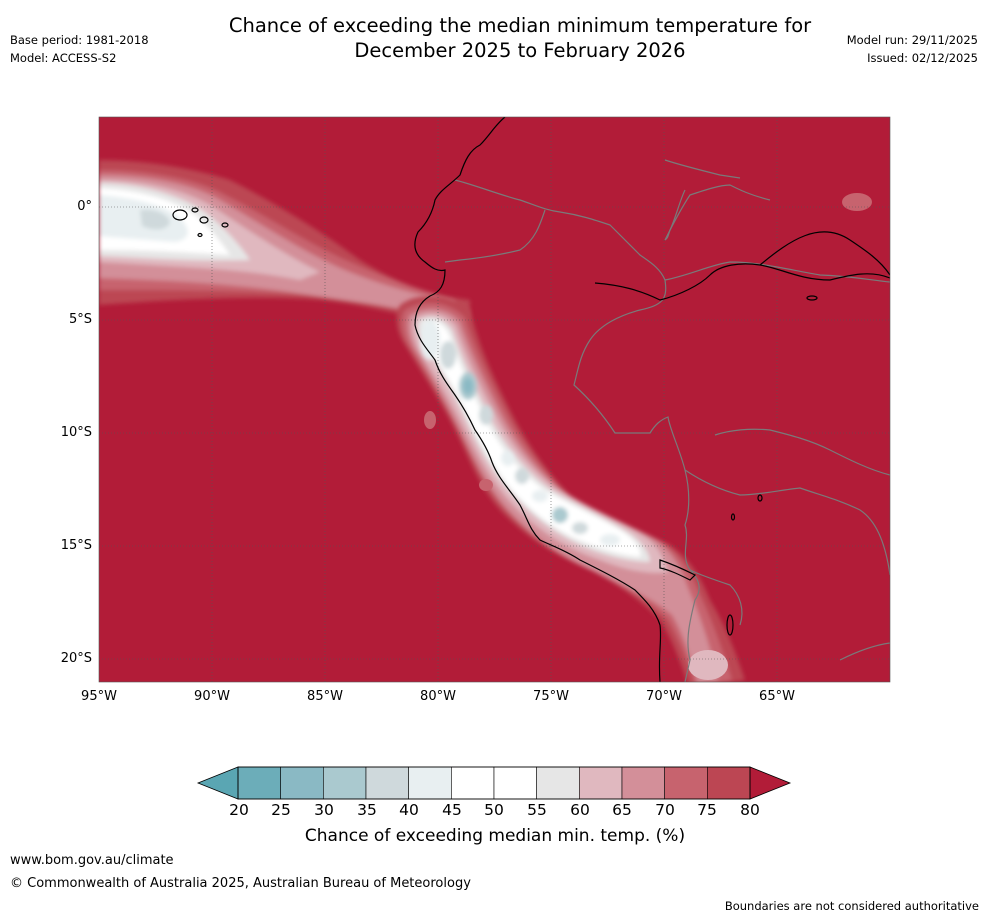 The image size is (988, 919). What do you see at coordinates (912, 49) in the screenshot?
I see `meta-right: Model run: 29/11/2025 Issued: 02/12/2025` at bounding box center [912, 49].